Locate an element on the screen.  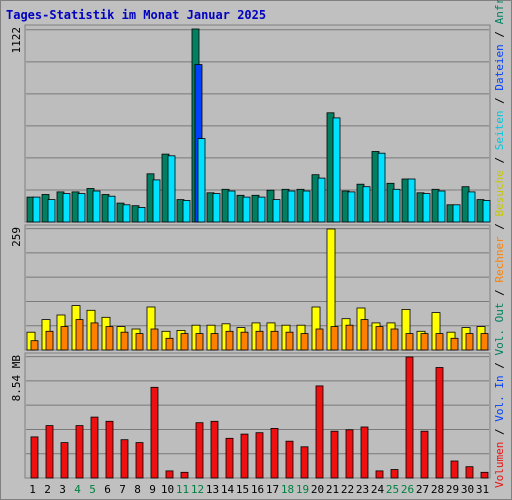
x-tick-label-day-7: 7 is located at coordinates (122, 489).